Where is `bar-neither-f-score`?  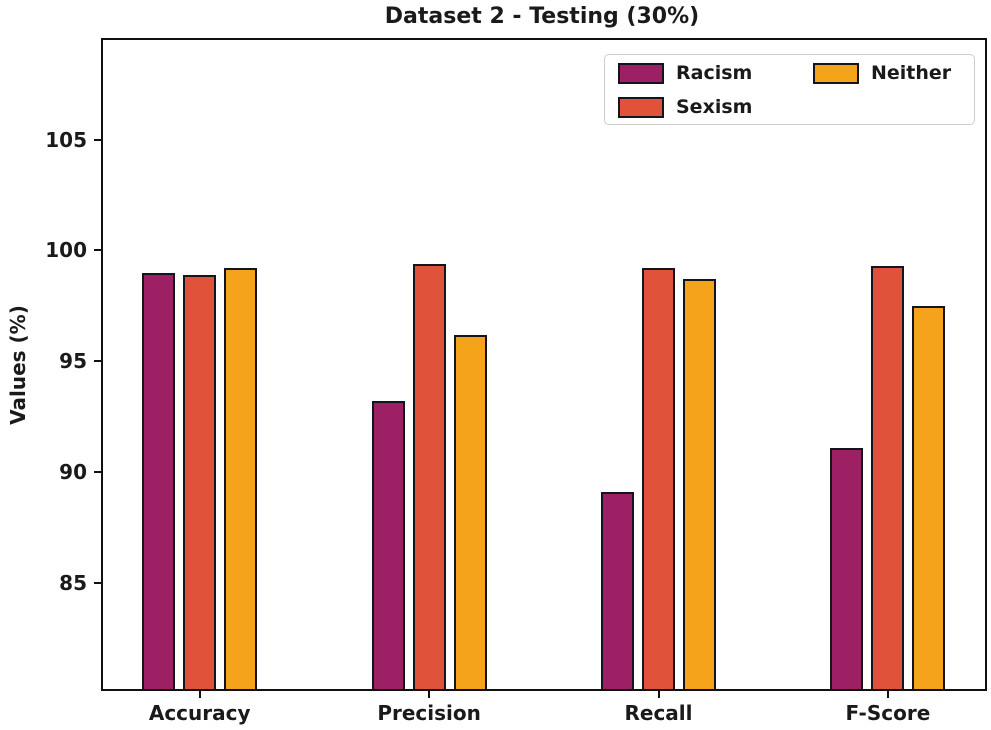
bar-neither-f-score is located at coordinates (929, 497).